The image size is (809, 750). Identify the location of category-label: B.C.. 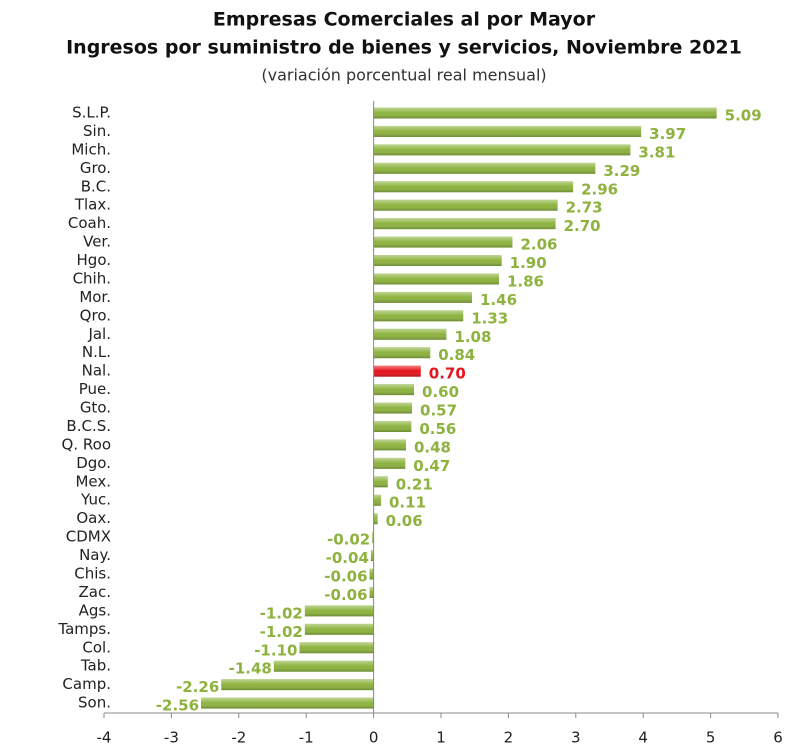
(96, 186).